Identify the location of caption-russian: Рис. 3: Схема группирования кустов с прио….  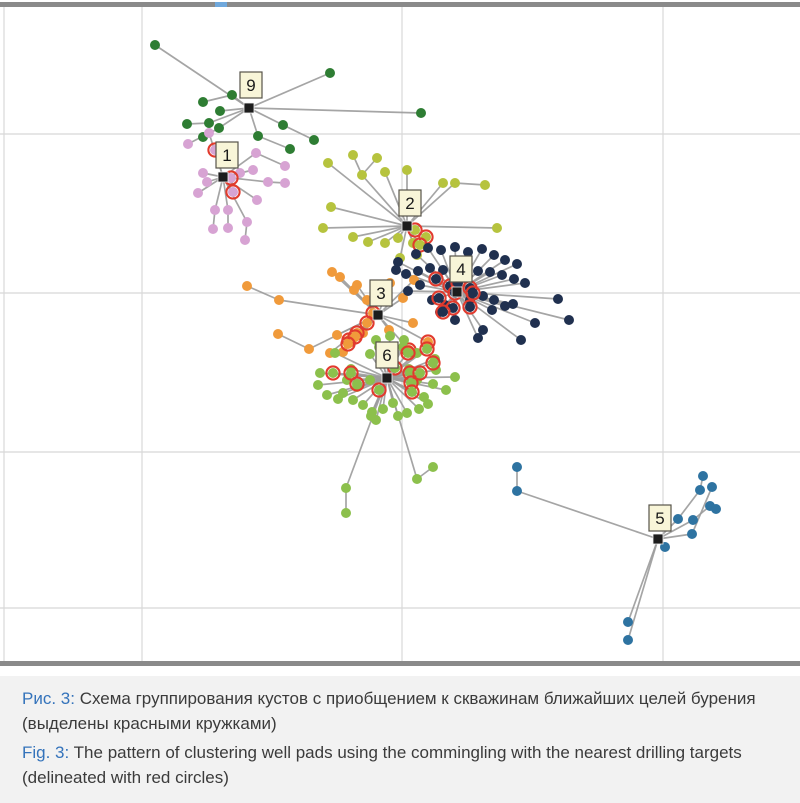
(397, 711).